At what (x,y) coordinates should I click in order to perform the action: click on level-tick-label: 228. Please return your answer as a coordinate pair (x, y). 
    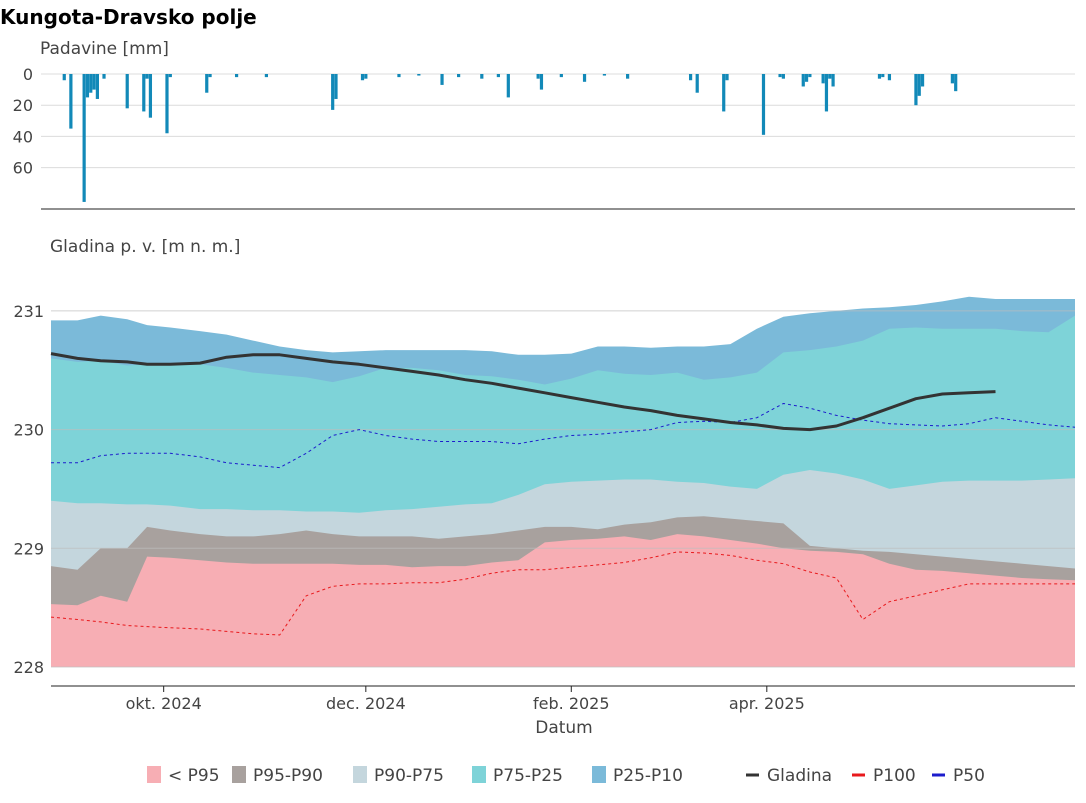
    Looking at the image, I should click on (28, 667).